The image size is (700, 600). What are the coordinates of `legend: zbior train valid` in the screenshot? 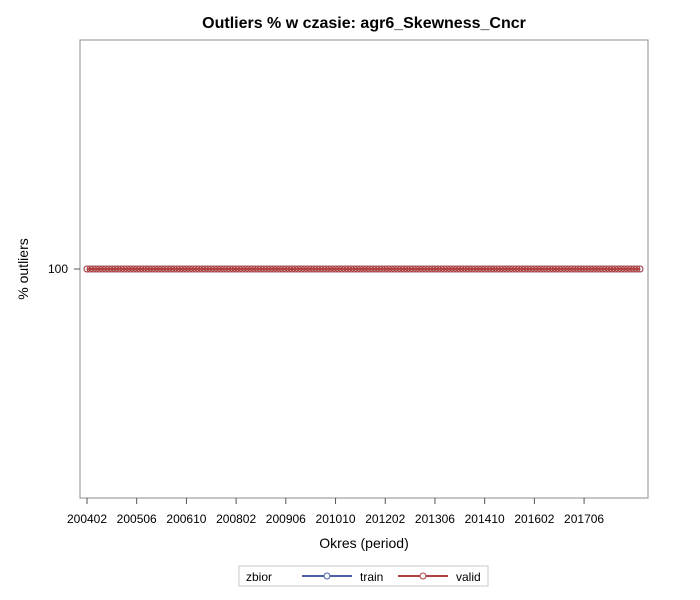 It's located at (363, 576).